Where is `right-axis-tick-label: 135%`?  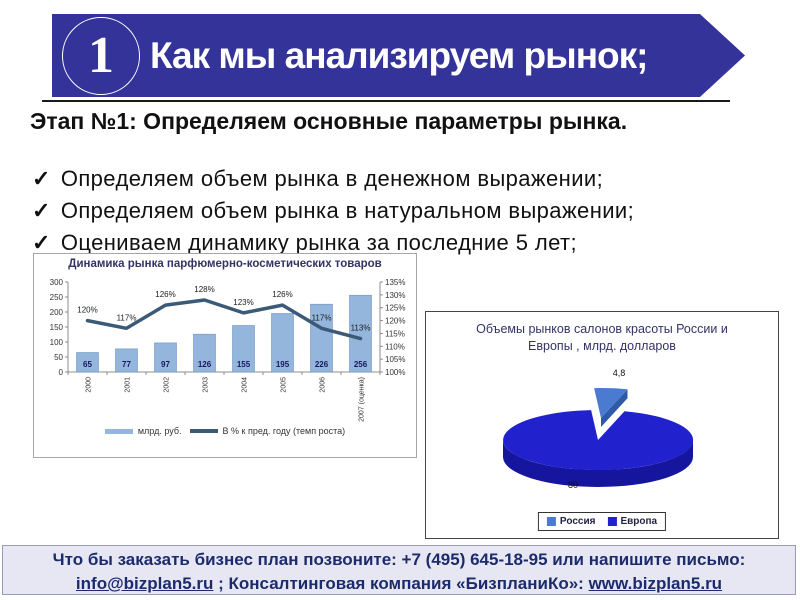 right-axis-tick-label: 135% is located at coordinates (395, 282).